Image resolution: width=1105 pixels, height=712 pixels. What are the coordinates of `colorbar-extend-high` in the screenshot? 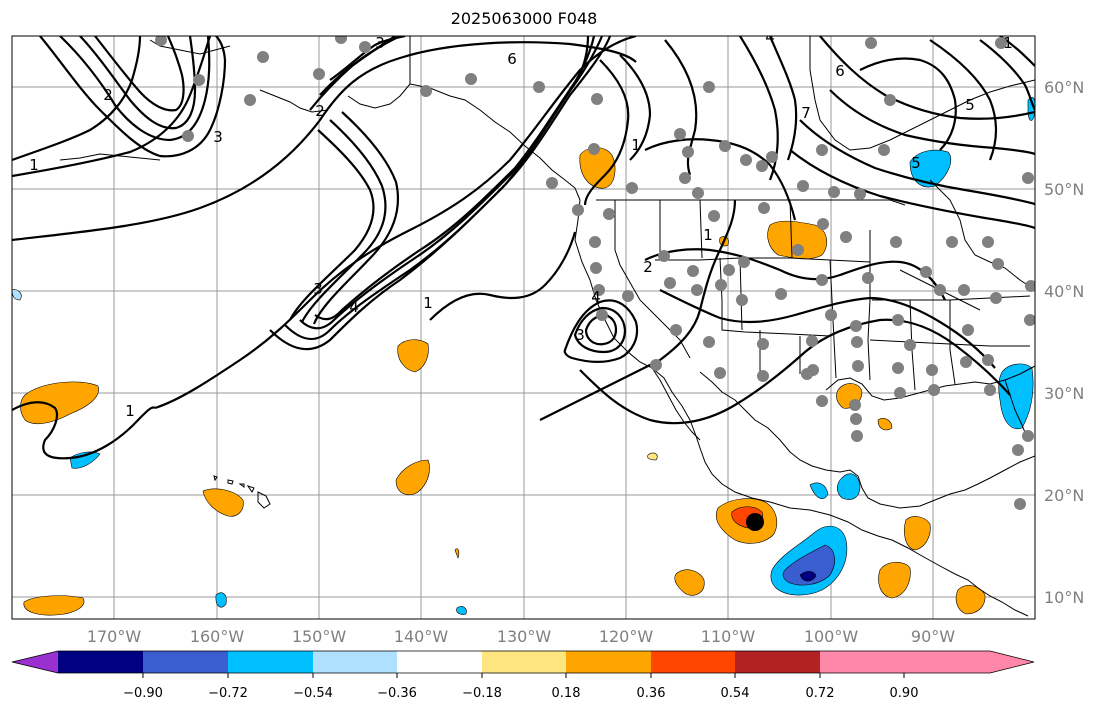 It's located at (969, 662).